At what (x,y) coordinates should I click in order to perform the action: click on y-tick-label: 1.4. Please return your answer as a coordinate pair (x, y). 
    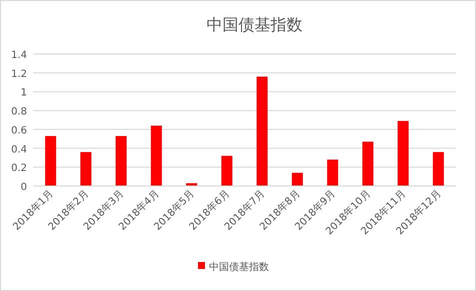
    Looking at the image, I should click on (19, 55).